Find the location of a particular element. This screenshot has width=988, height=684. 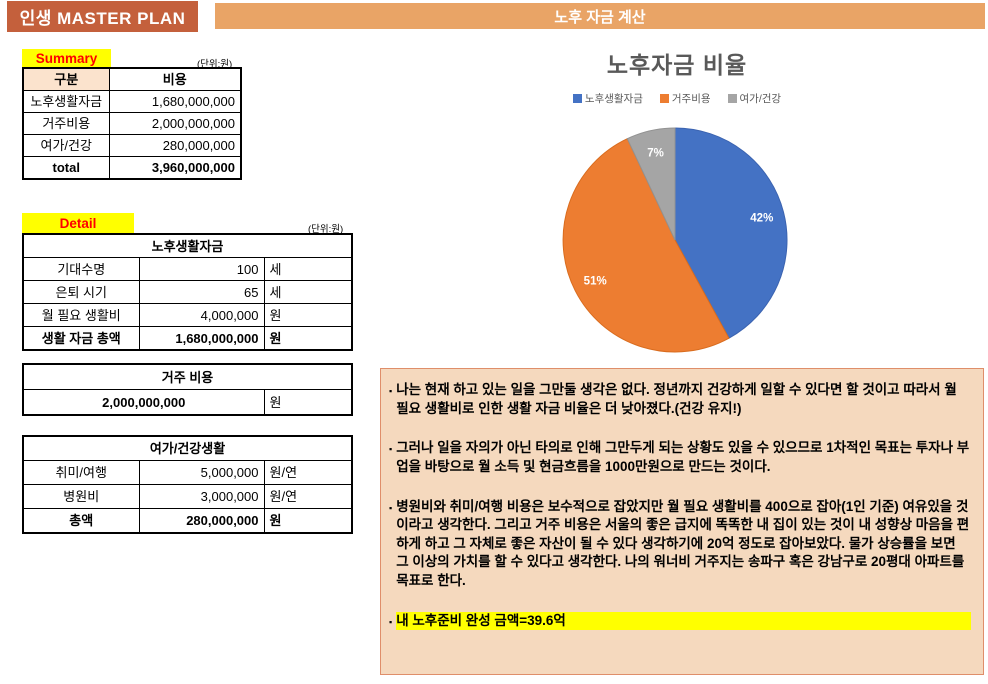

detail-monthly-cost-unit: 원 is located at coordinates (308, 315).